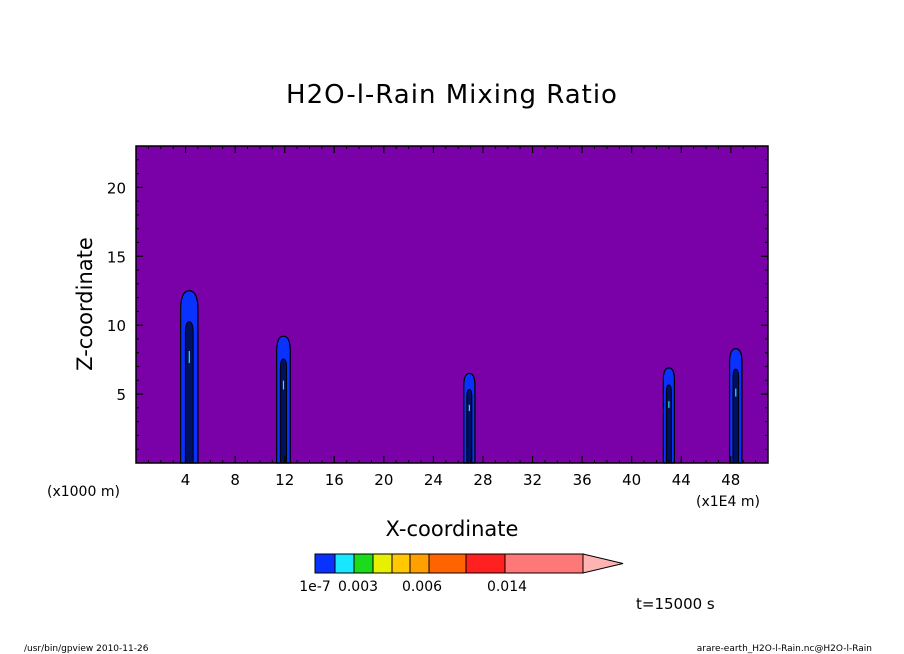 The height and width of the screenshot is (654, 904). I want to click on x-unit-right: (x1E4 m), so click(728, 502).